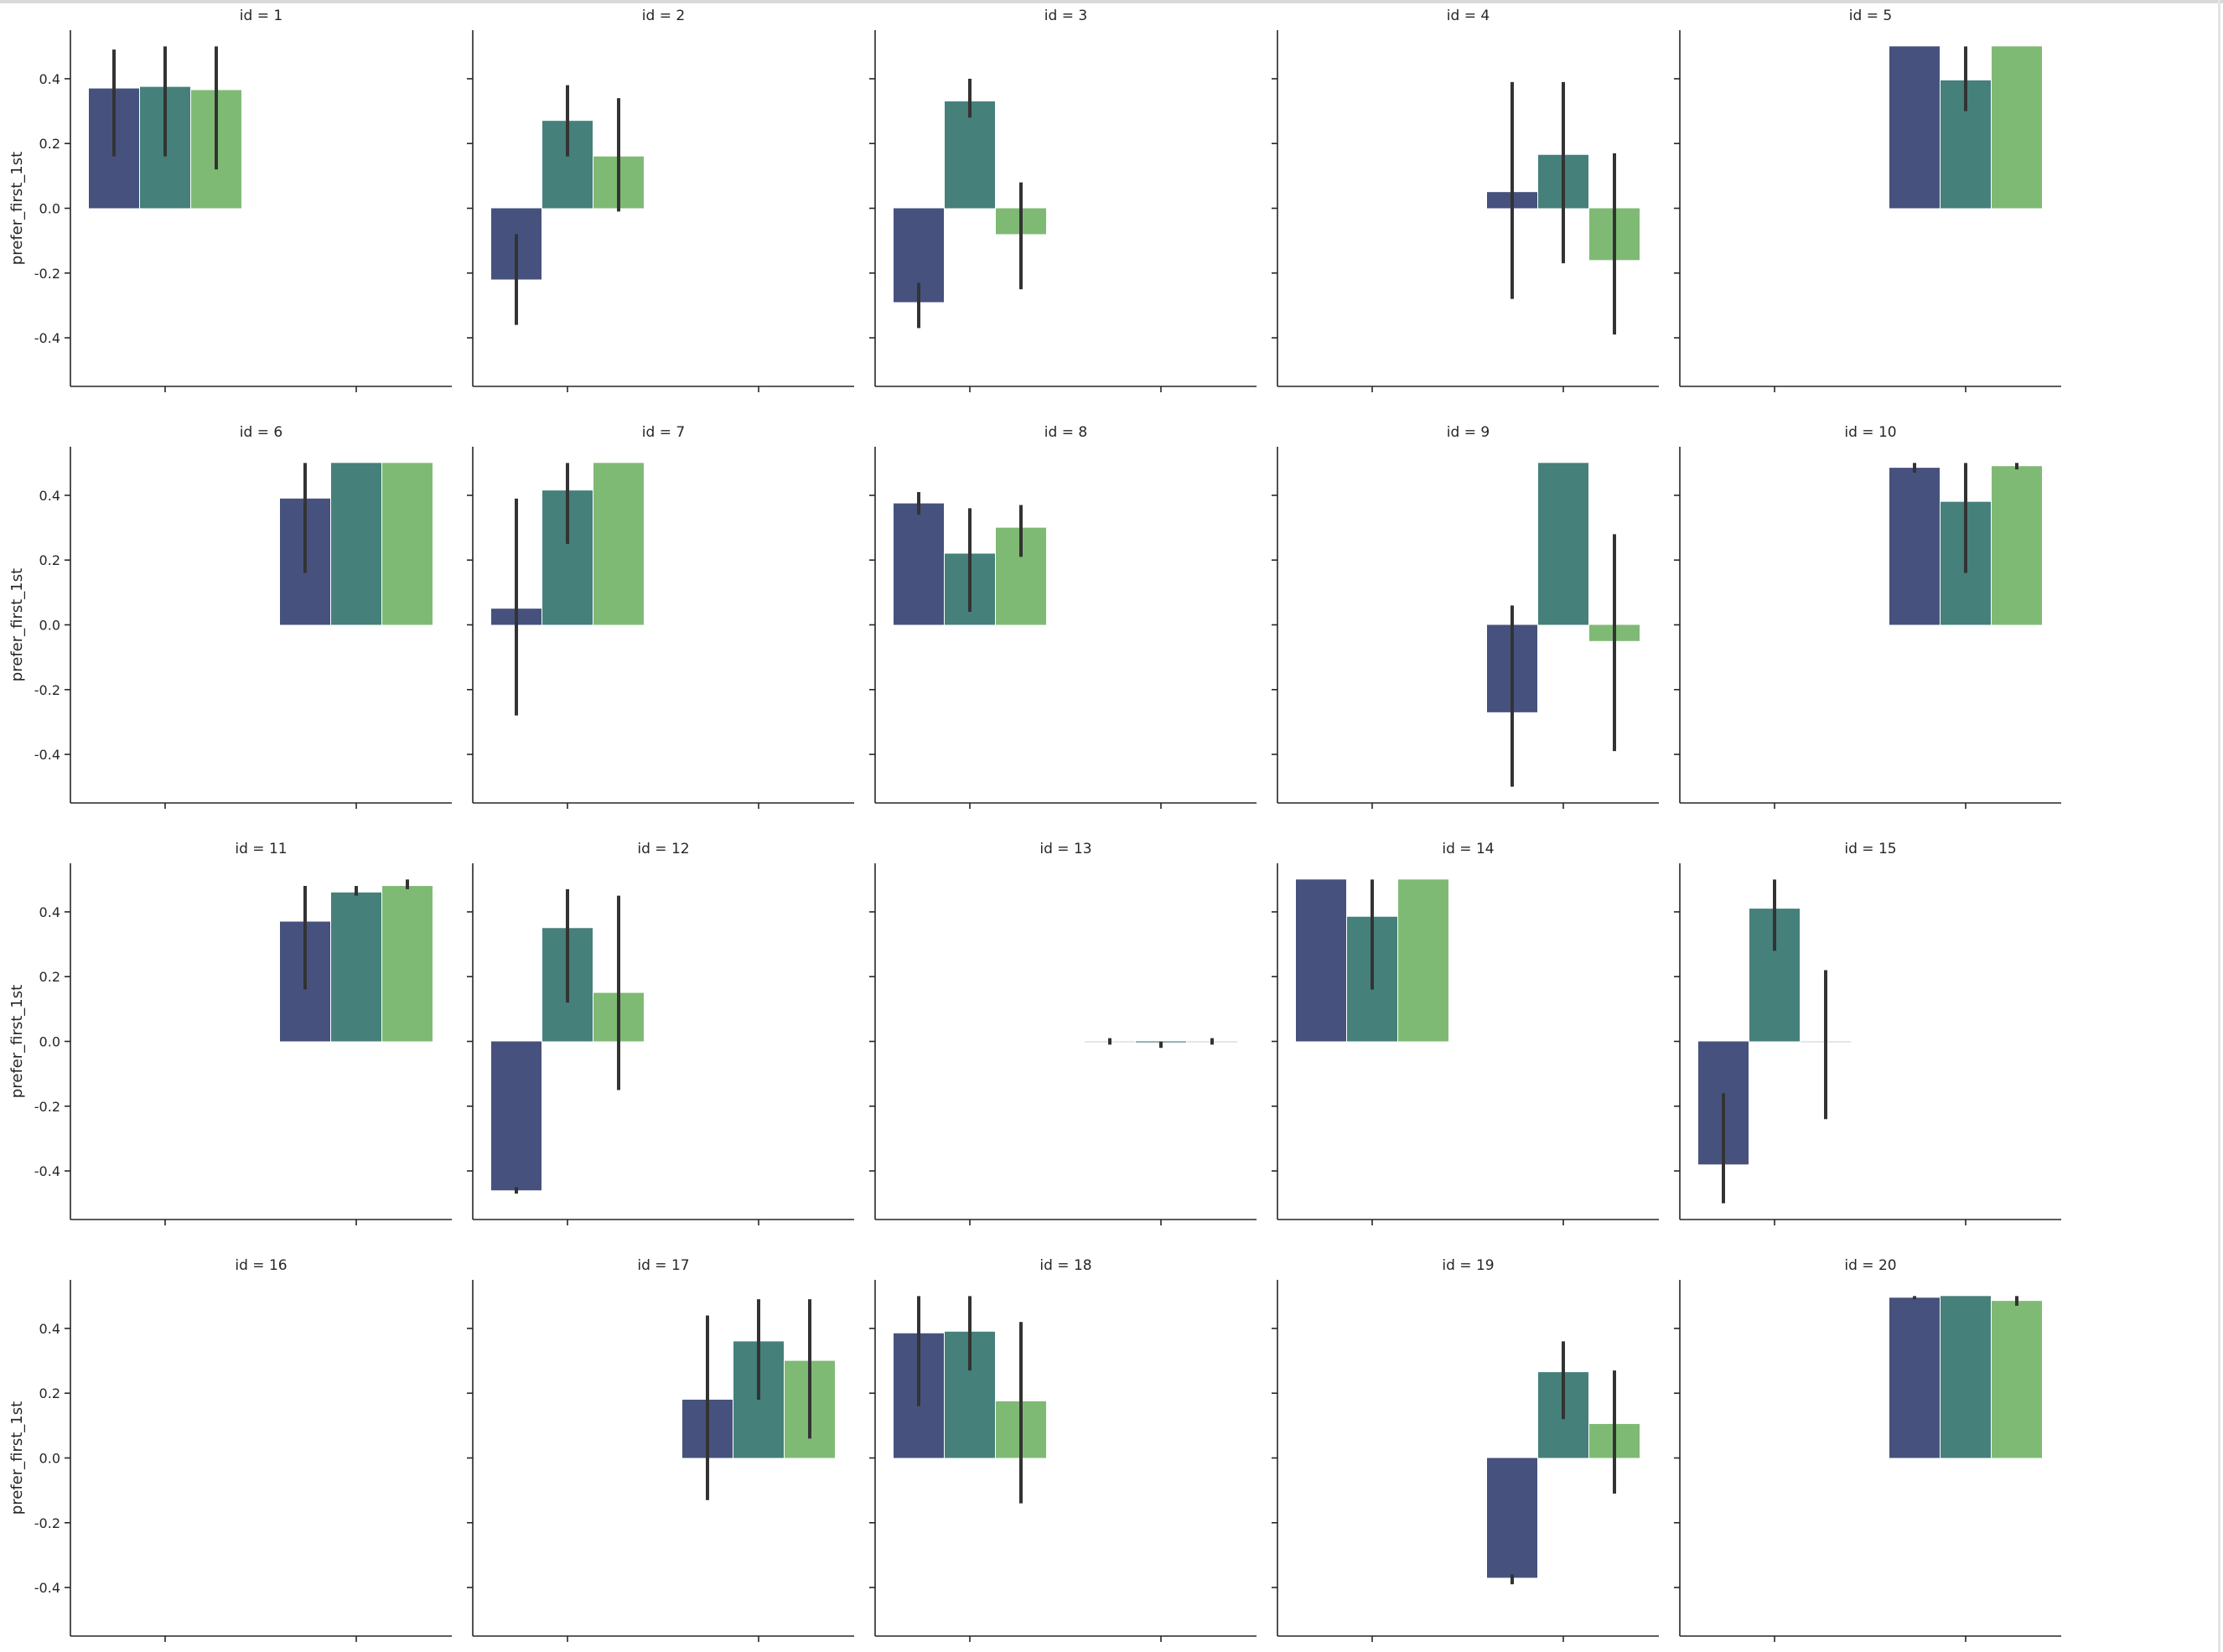 The height and width of the screenshot is (1652, 2223). I want to click on panel-title: id = 11, so click(261, 849).